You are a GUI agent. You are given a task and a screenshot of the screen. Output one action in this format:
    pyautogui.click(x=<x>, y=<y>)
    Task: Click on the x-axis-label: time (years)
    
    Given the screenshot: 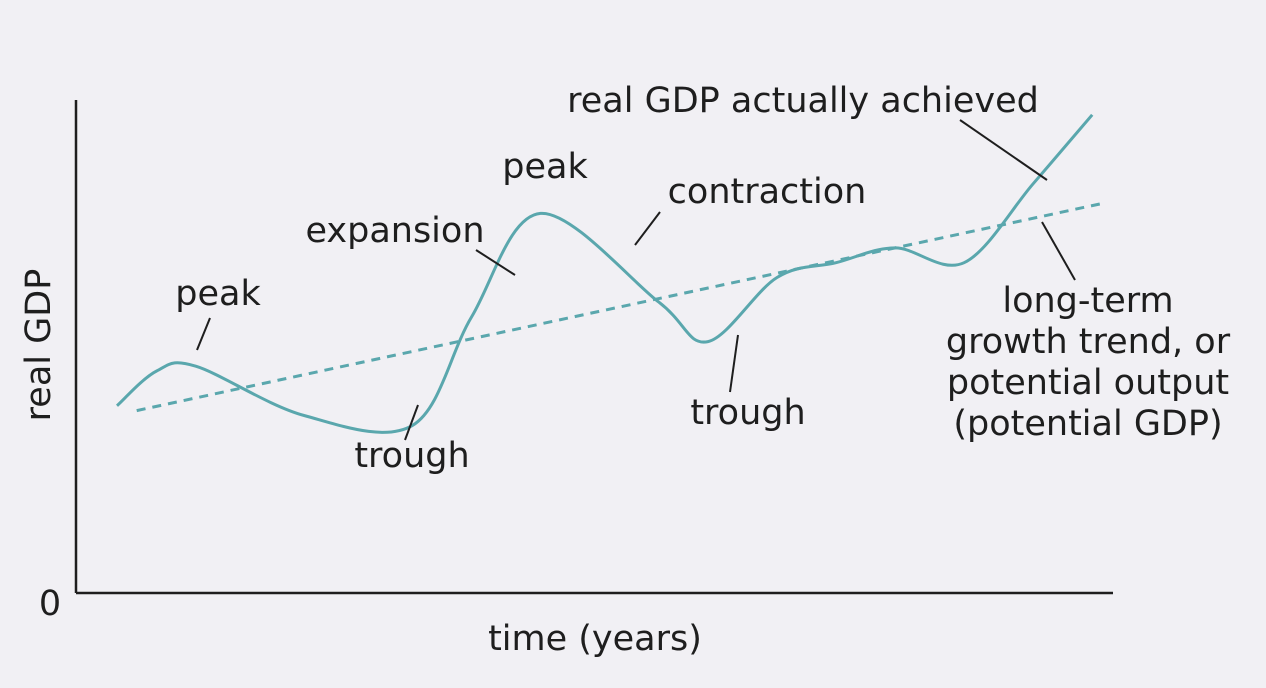 What is the action you would take?
    pyautogui.click(x=595, y=639)
    